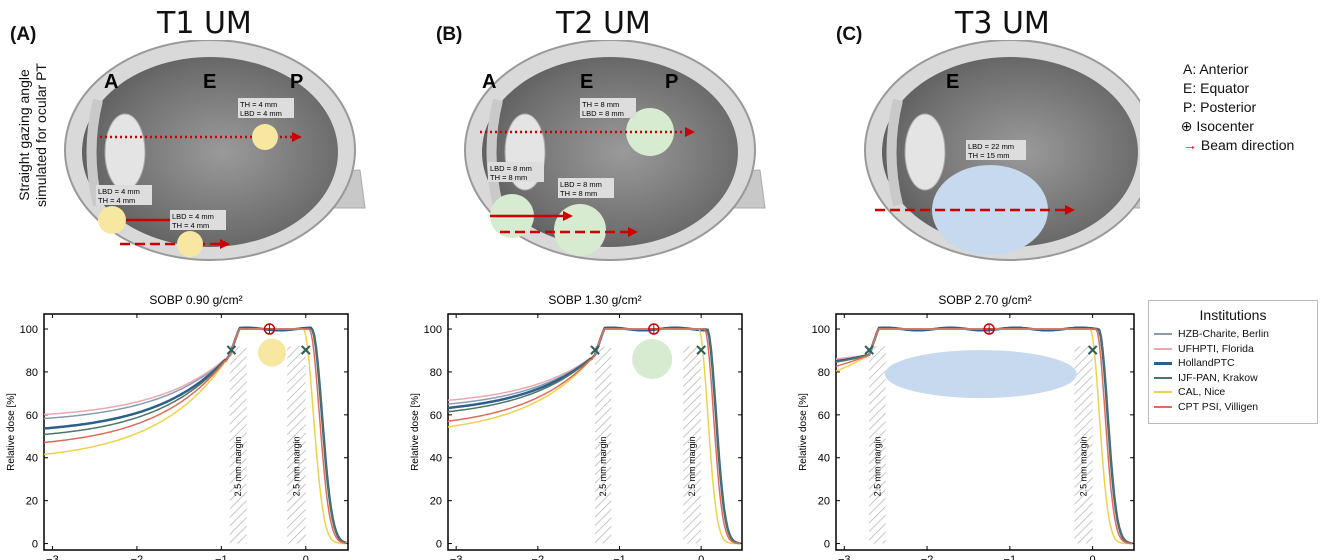 This screenshot has width=1322, height=560. Describe the element at coordinates (952, 82) in the screenshot. I see `region-c-e: E` at that location.